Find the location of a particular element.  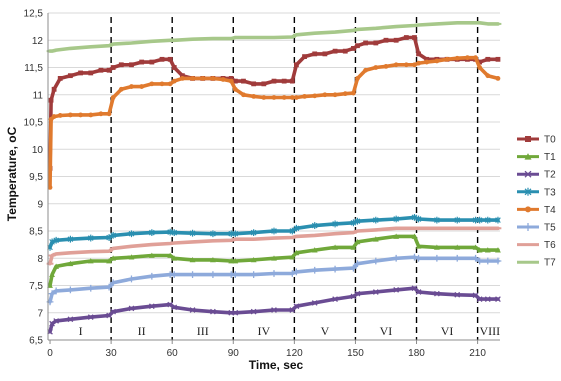

legend-label: T6 is located at coordinates (550, 245).